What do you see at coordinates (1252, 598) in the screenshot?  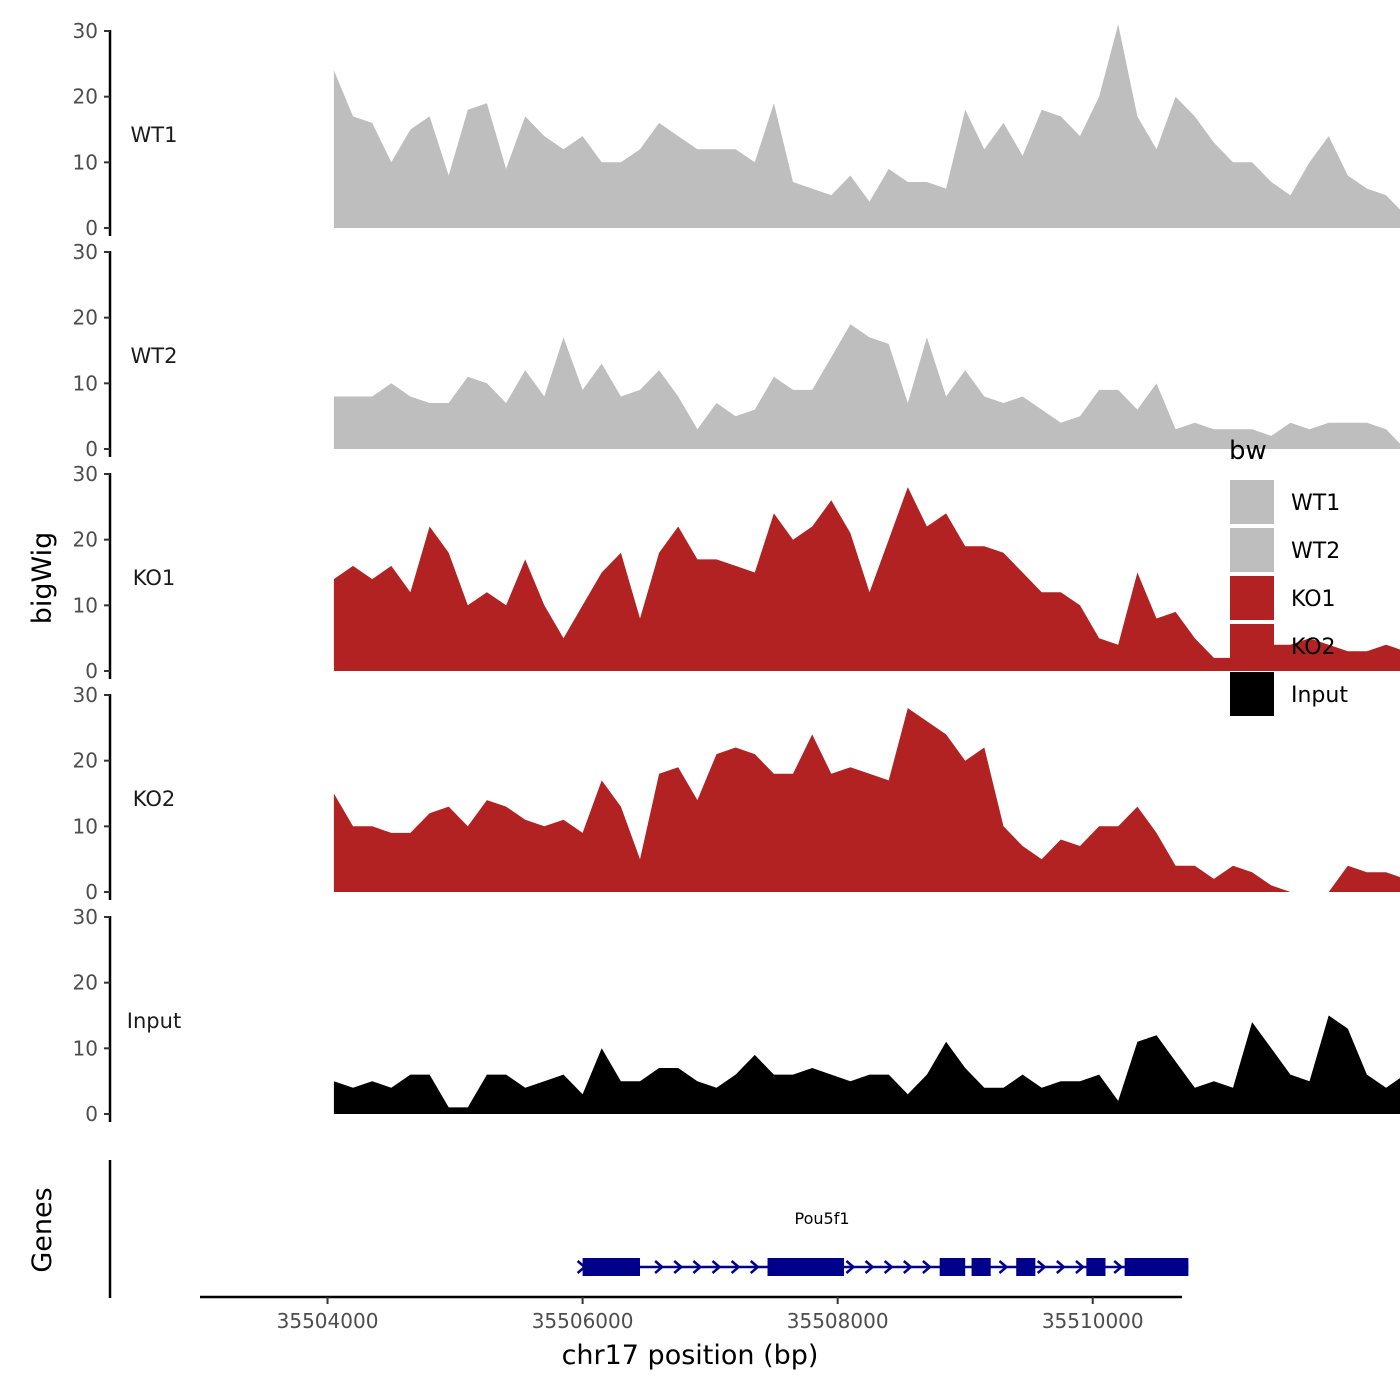 I see `legend-swatch-ko1` at bounding box center [1252, 598].